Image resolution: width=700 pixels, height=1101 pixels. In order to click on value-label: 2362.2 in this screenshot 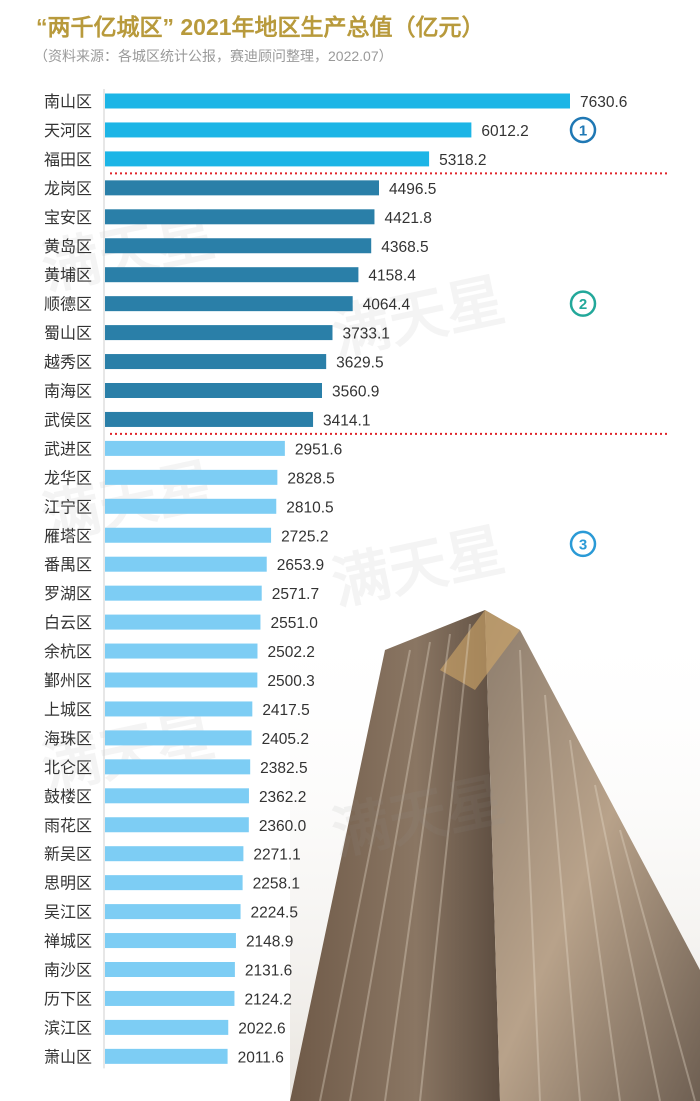, I will do `click(282, 797)`.